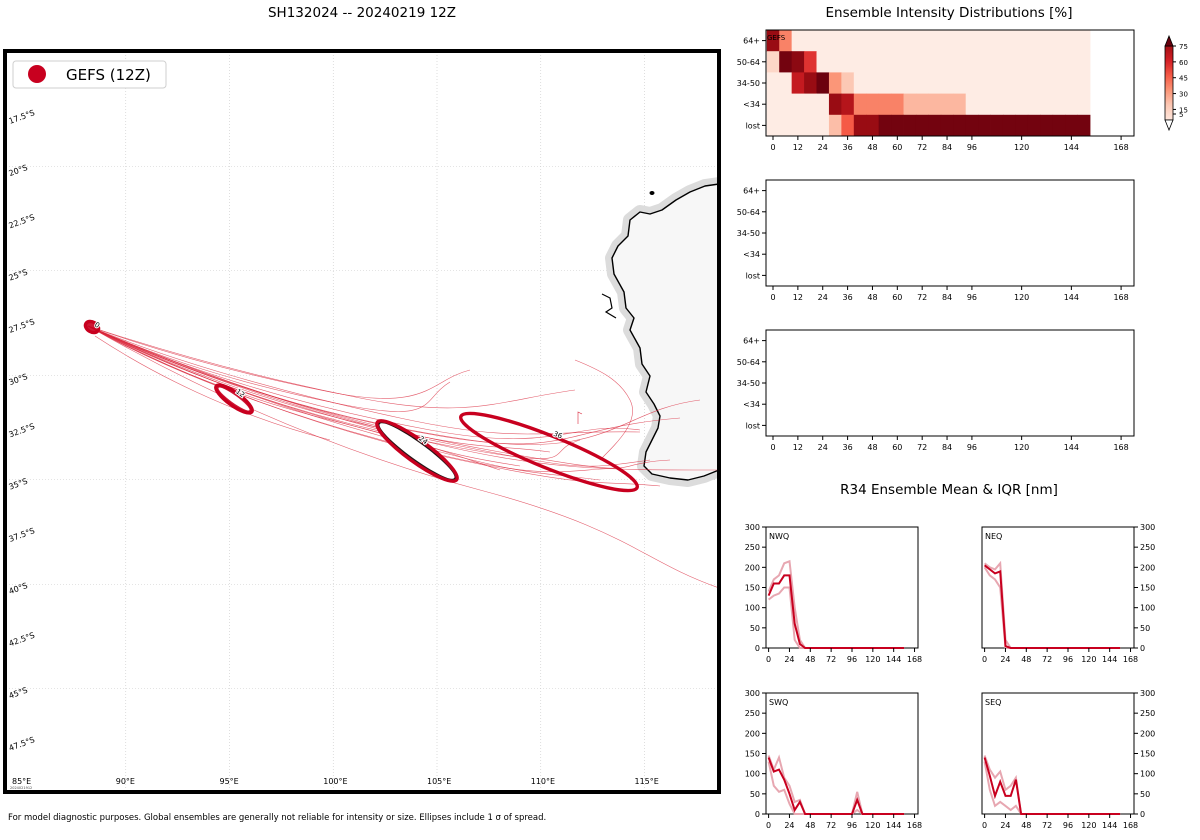 This screenshot has height=840, width=1200. What do you see at coordinates (21, 781) in the screenshot?
I see `longitude-label: 85°E` at bounding box center [21, 781].